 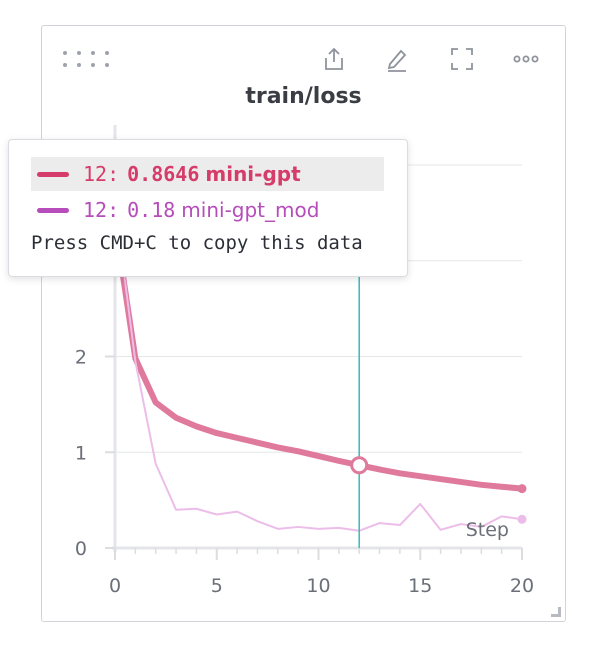 What do you see at coordinates (522, 519) in the screenshot?
I see `series-endpoint-mini-gpt_mod` at bounding box center [522, 519].